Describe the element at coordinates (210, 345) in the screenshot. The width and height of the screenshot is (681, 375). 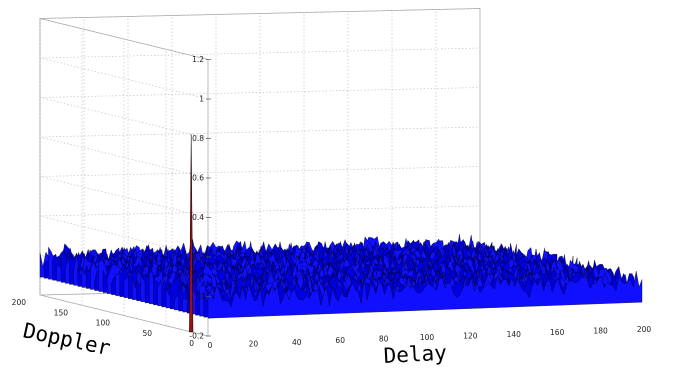
I see `x-tick-label: 0` at that location.